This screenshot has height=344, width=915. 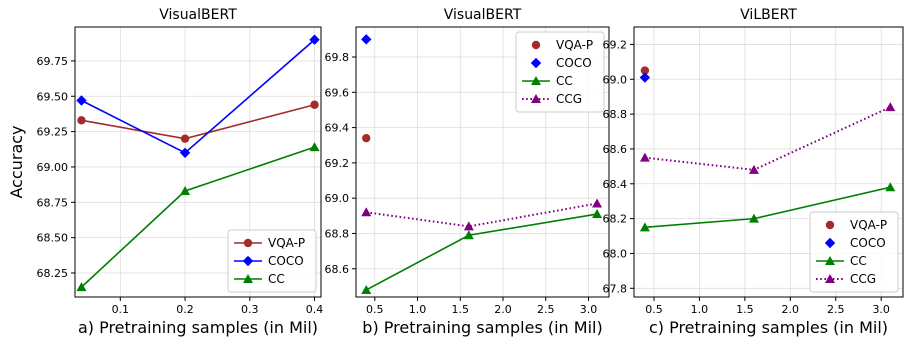 What do you see at coordinates (615, 288) in the screenshot?
I see `y-tick-label: 67.8` at bounding box center [615, 288].